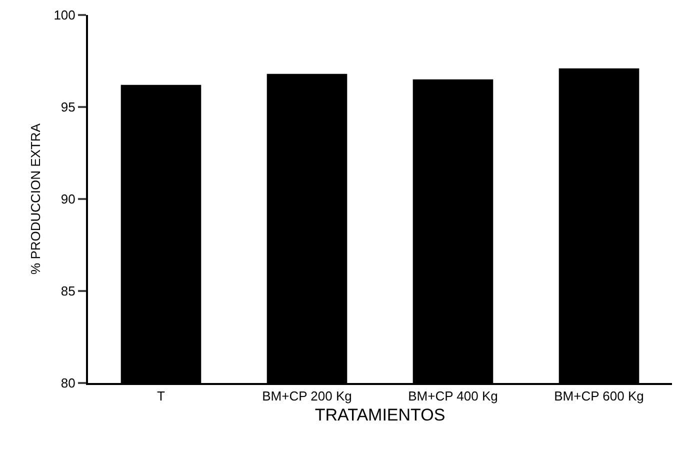  I want to click on y-tick-label: 100, so click(65, 15).